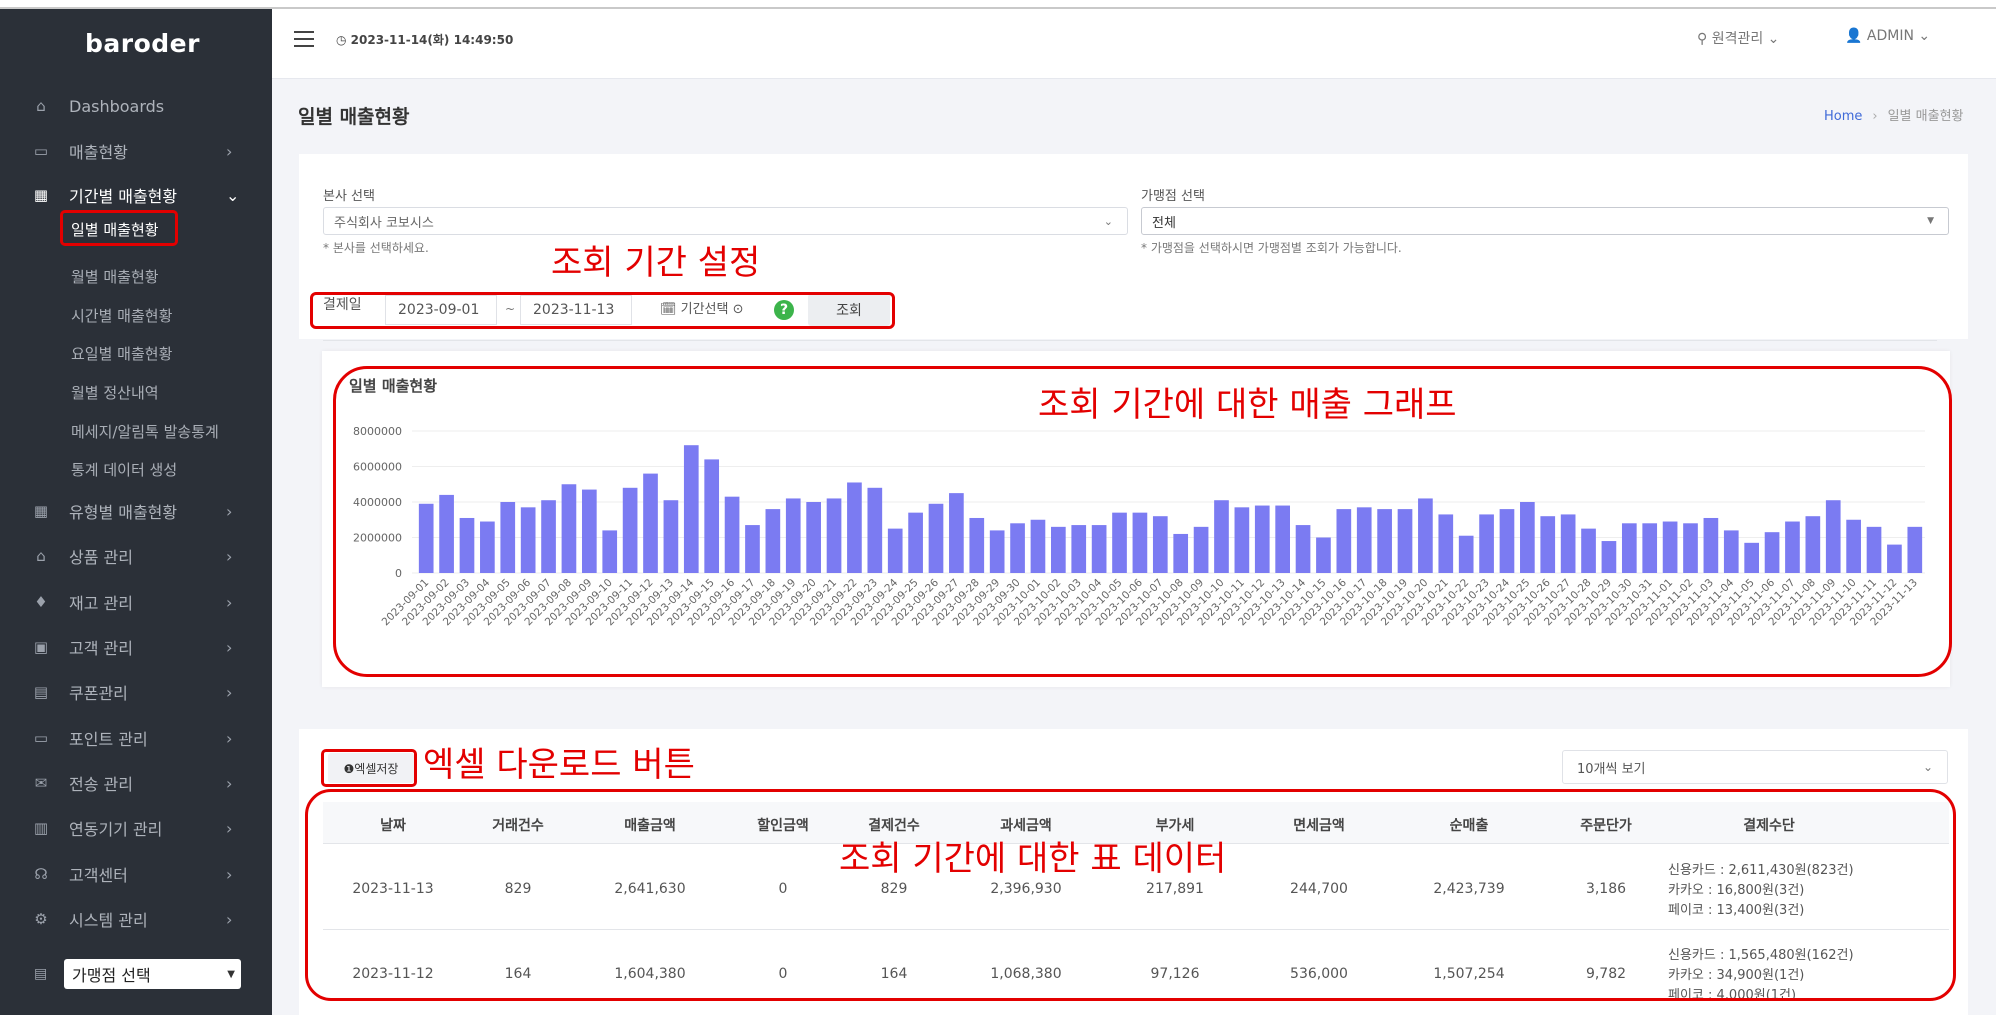 This screenshot has width=2000, height=1020. Describe the element at coordinates (1164, 223) in the screenshot. I see `franchise-select-value: 전체` at that location.